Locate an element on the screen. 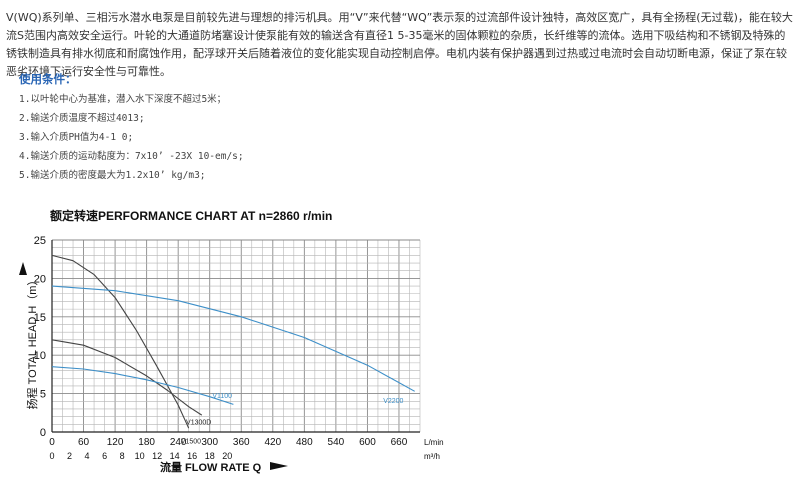 The image size is (800, 480). x-secondary-tick-label: 10 is located at coordinates (140, 456).